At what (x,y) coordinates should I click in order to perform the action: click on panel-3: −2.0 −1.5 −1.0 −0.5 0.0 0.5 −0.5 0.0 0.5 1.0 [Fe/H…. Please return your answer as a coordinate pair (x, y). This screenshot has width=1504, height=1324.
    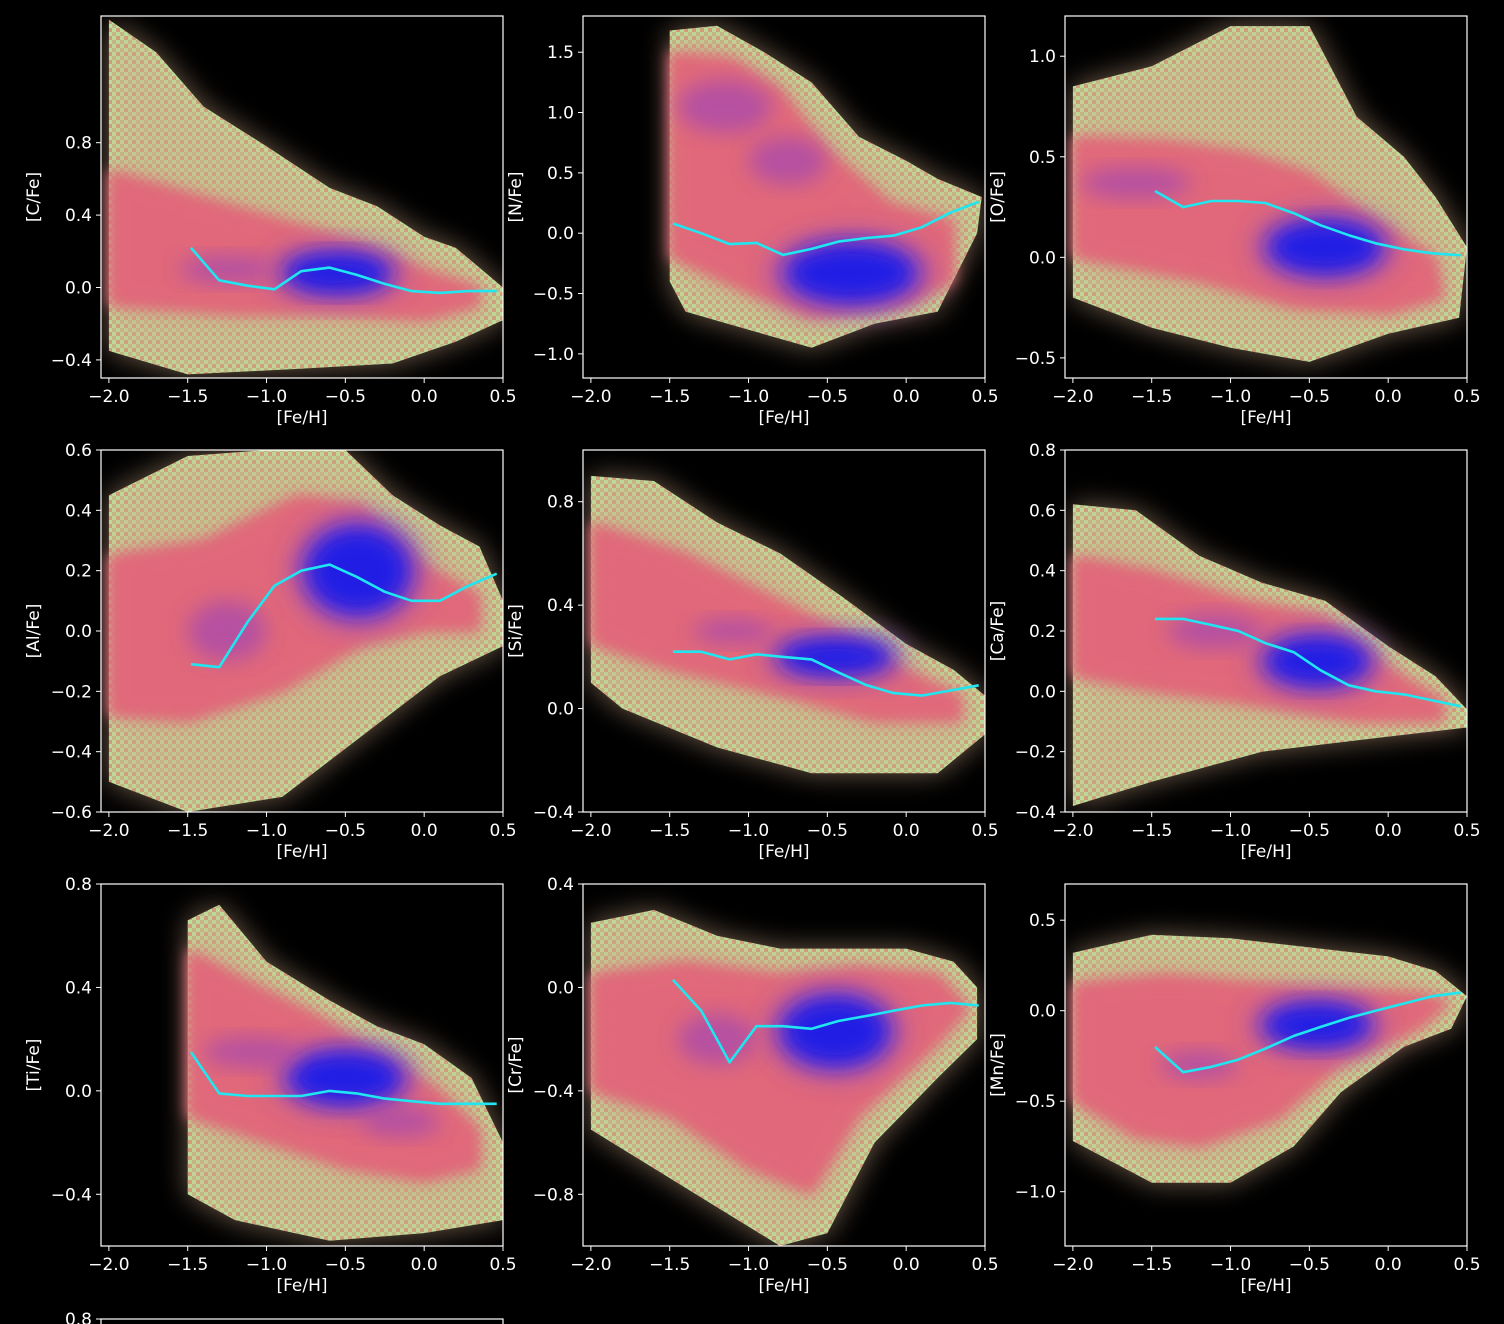
    Looking at the image, I should click on (1234, 221).